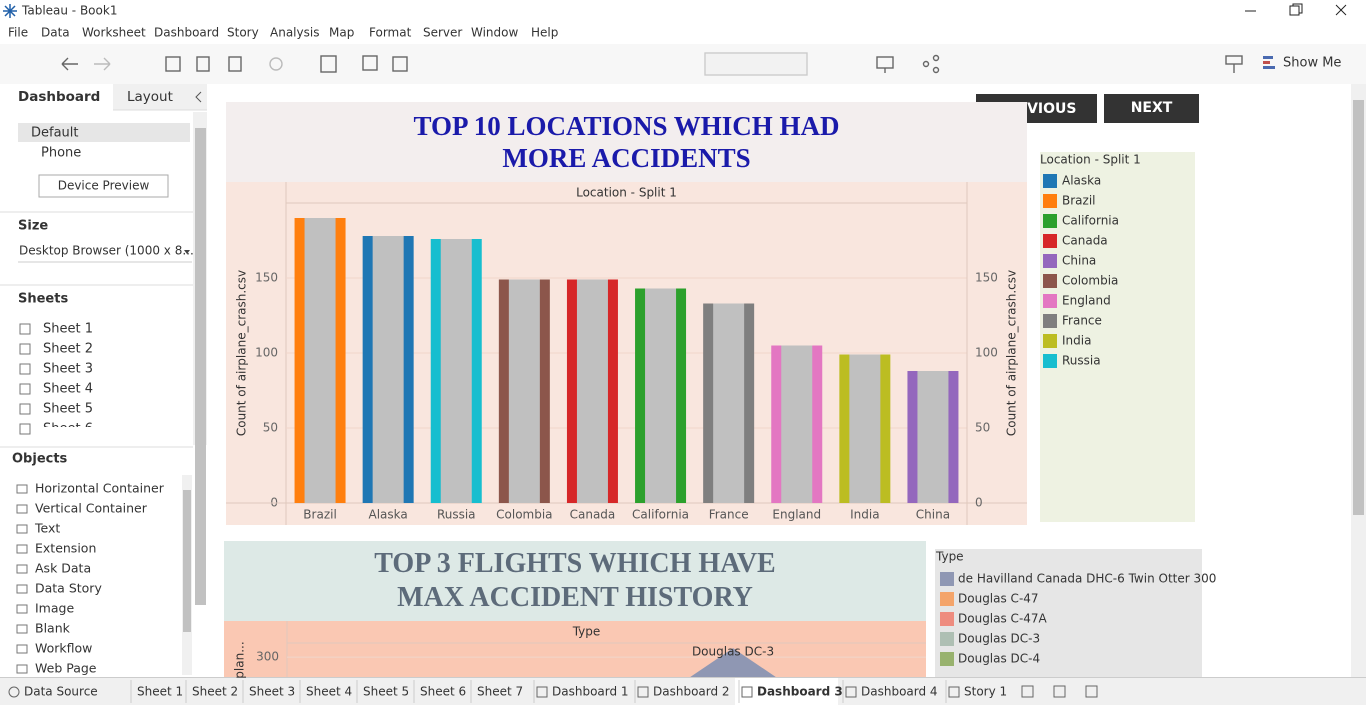  What do you see at coordinates (55, 133) in the screenshot?
I see `device-option: Default` at bounding box center [55, 133].